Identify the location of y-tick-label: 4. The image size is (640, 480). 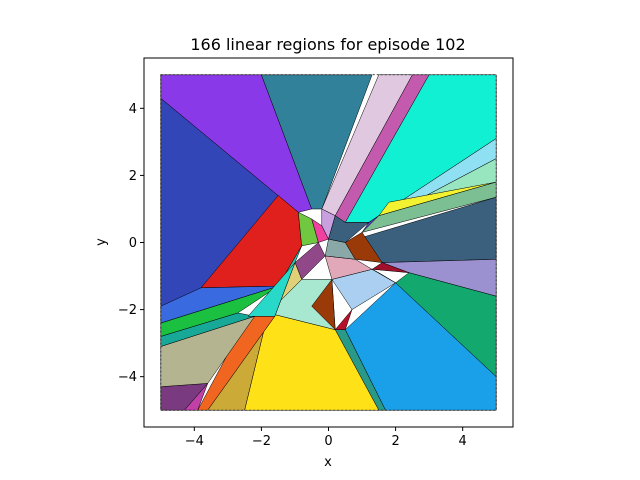
(133, 109).